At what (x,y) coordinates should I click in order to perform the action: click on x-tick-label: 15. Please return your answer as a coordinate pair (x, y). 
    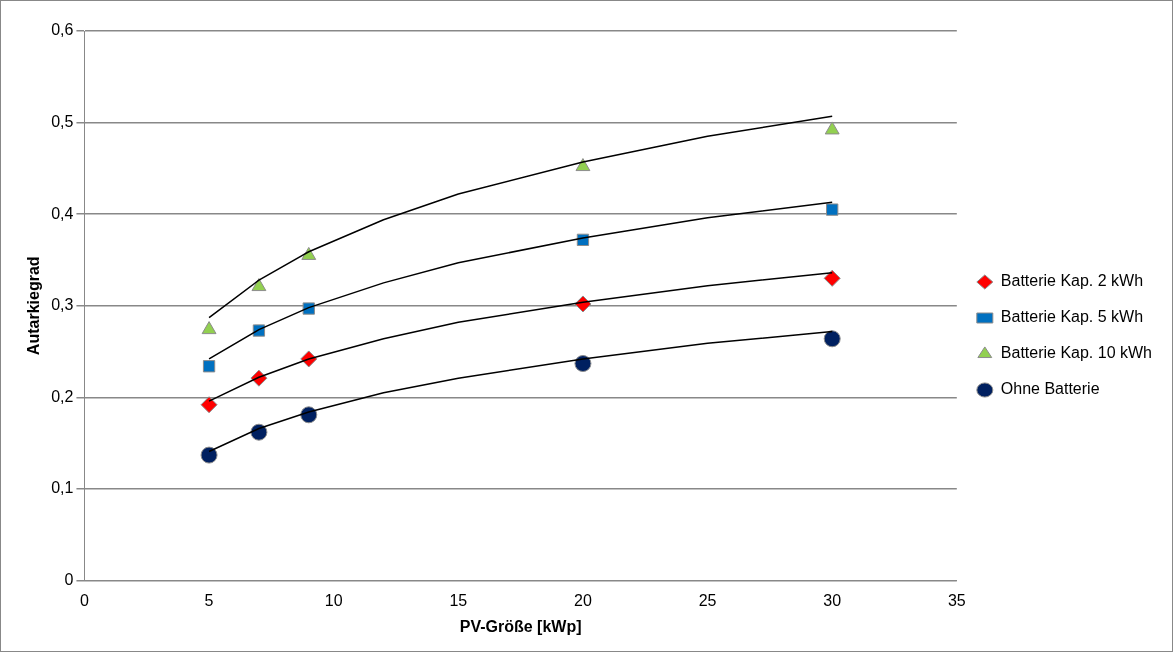
    Looking at the image, I should click on (458, 600).